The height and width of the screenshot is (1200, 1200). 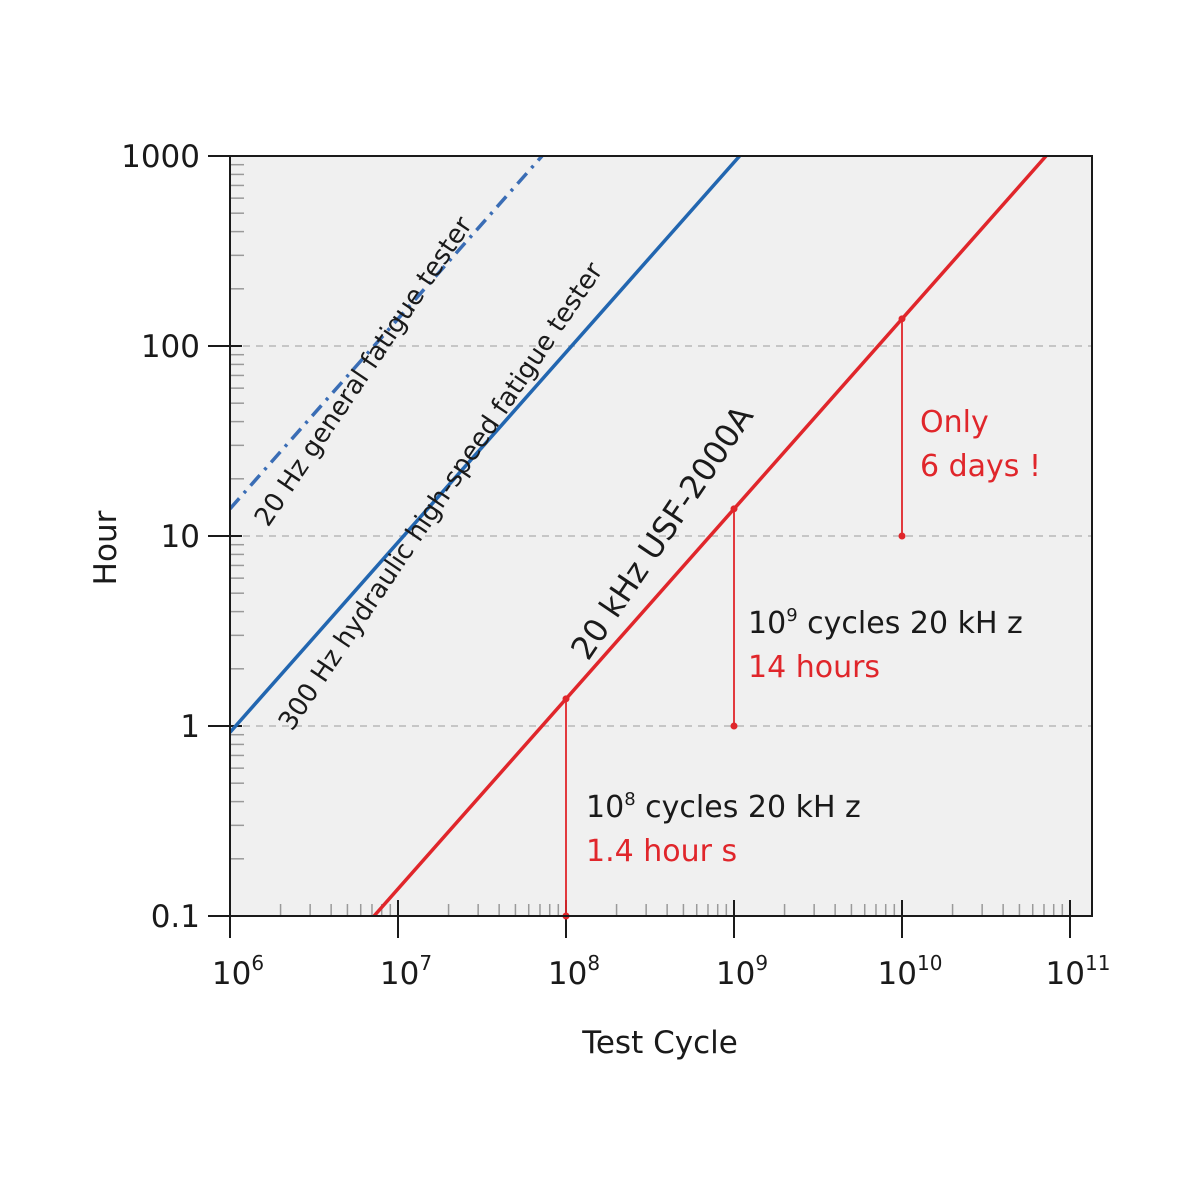 I want to click on x-tick-label: 10⁷, so click(x=406, y=971).